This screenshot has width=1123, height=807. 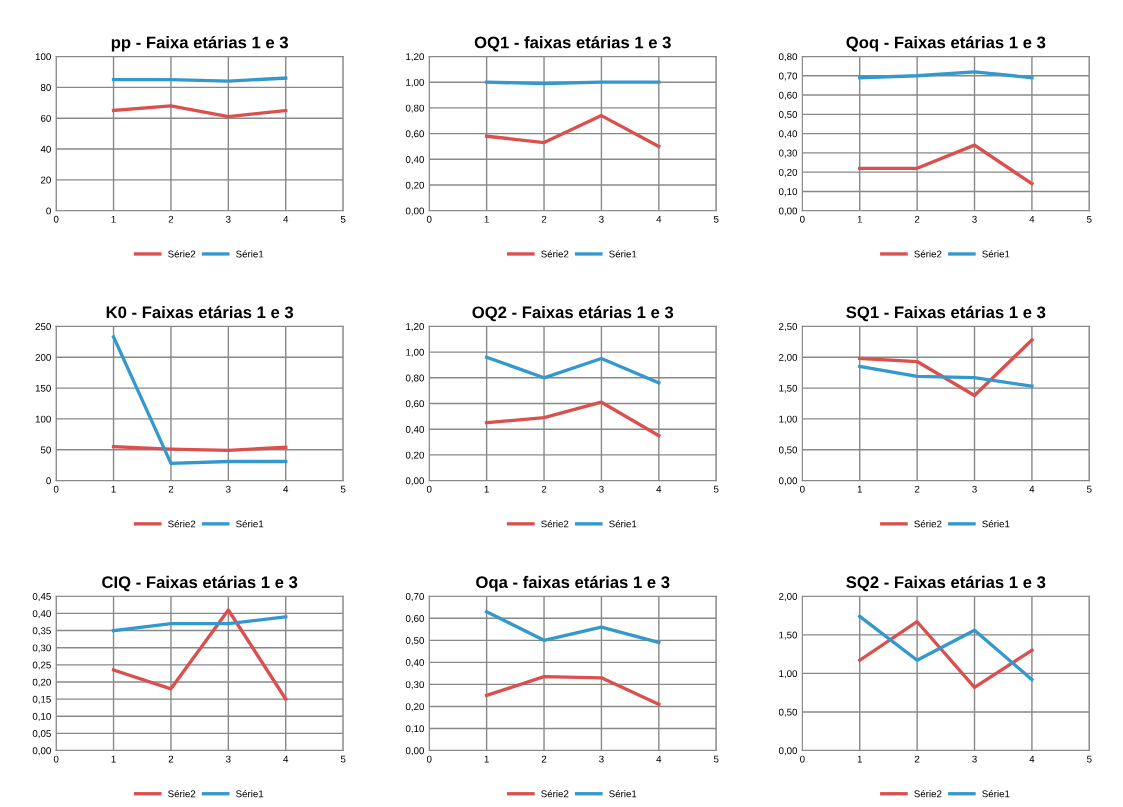 I want to click on chart-title: CIQ - Faixas etárias 1 e 3, so click(x=200, y=583).